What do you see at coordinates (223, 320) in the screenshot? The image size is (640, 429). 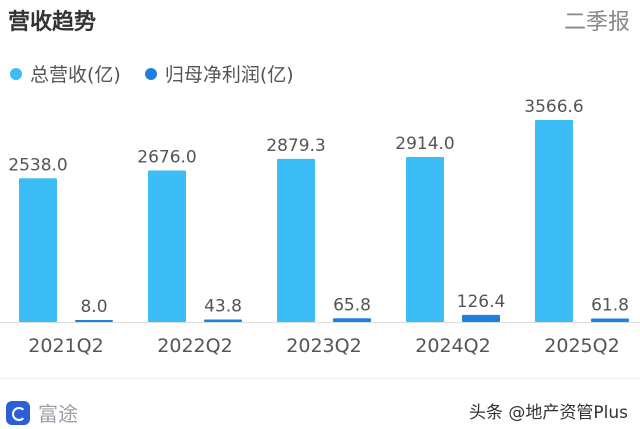 I see `bar-net-profit-2022Q2` at bounding box center [223, 320].